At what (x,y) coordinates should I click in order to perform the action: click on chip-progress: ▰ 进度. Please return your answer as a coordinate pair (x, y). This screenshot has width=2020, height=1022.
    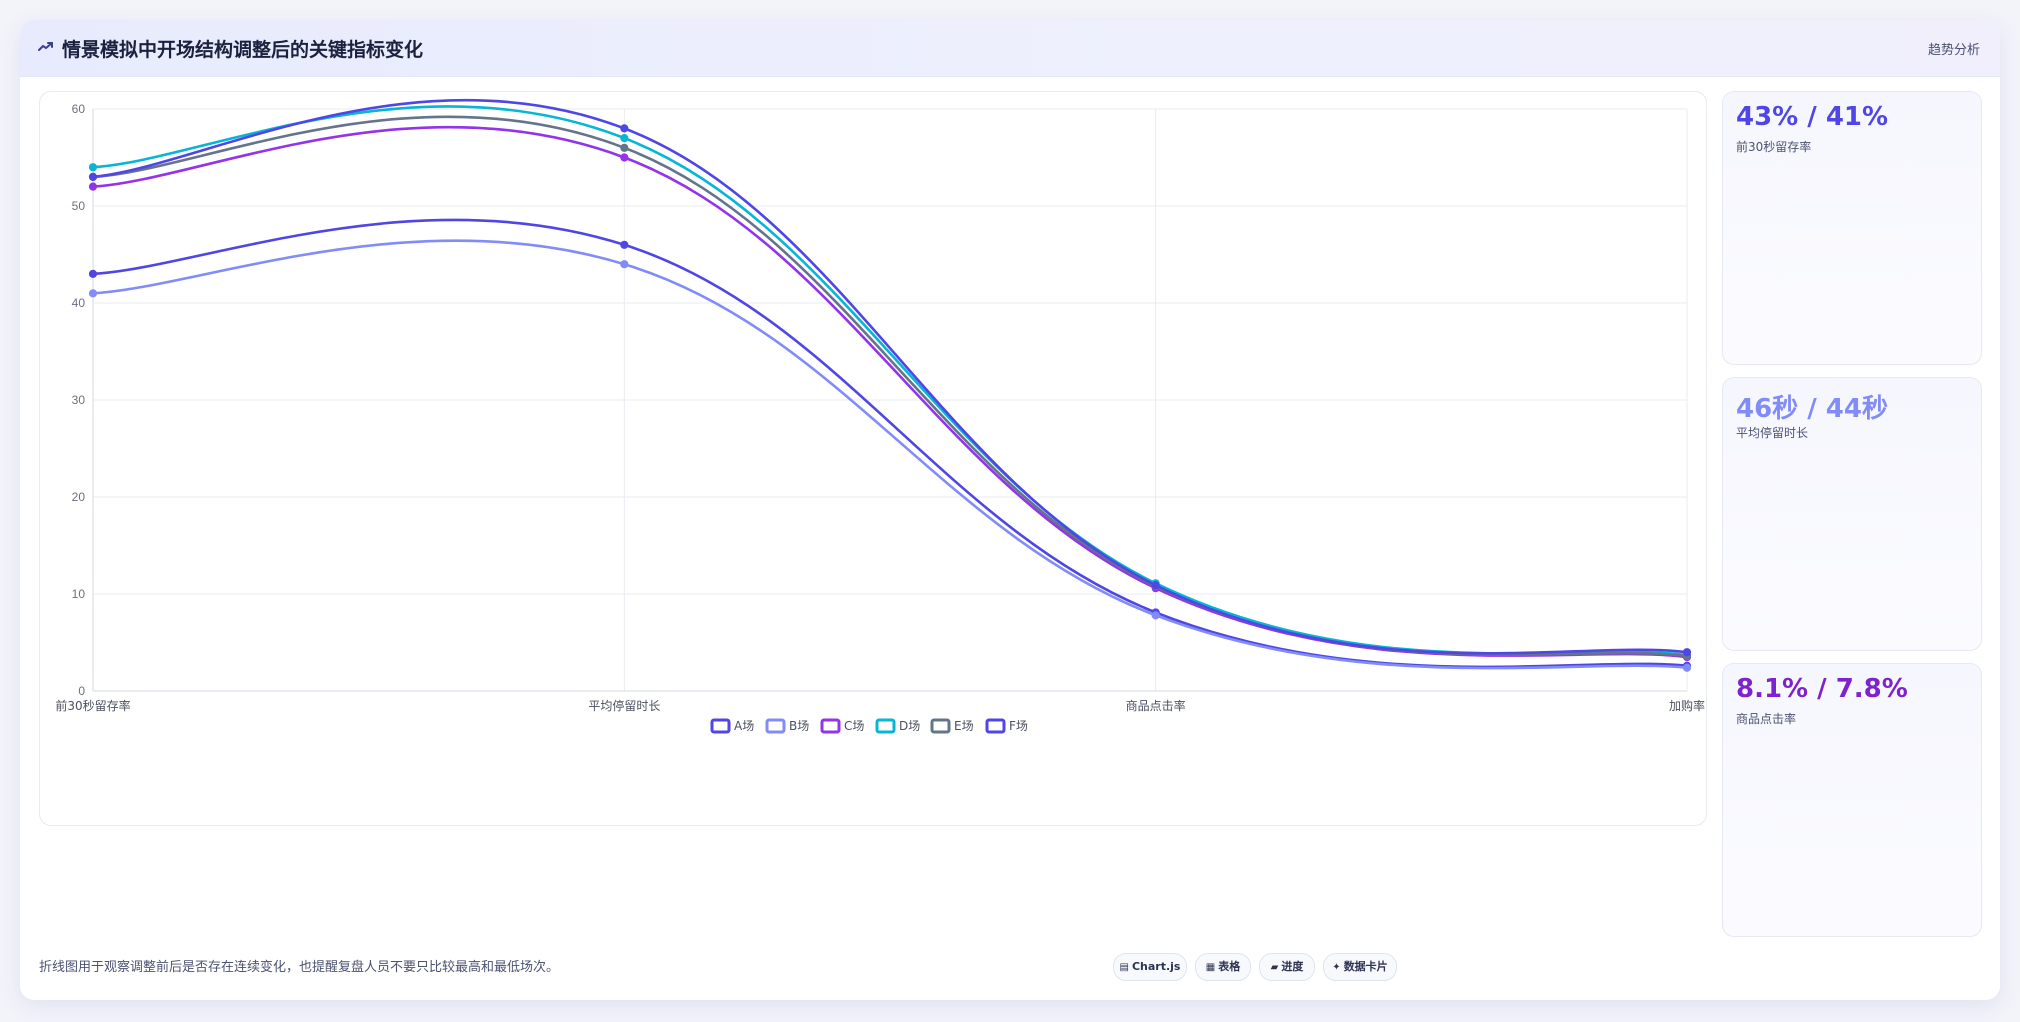
    Looking at the image, I should click on (1287, 967).